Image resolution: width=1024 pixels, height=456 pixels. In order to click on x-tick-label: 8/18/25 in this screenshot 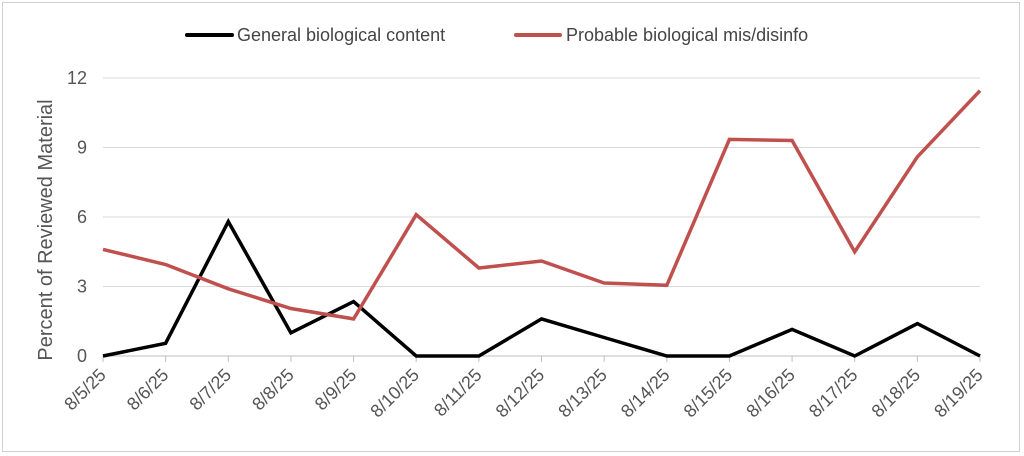, I will do `click(896, 393)`.